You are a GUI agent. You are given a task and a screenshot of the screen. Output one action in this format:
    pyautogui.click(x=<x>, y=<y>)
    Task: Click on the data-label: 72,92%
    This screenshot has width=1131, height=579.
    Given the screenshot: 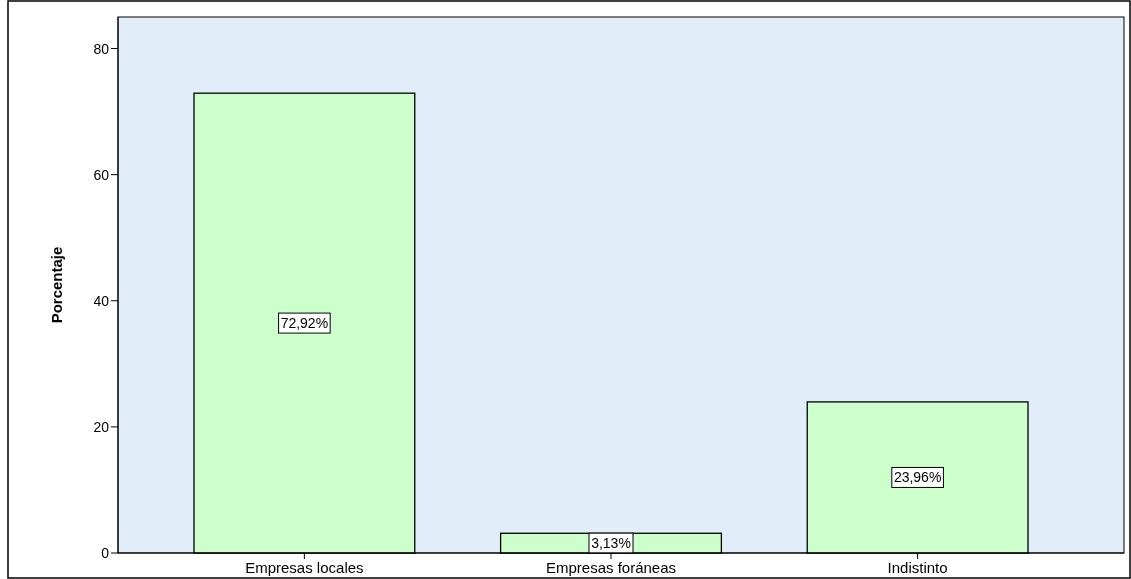 What is the action you would take?
    pyautogui.click(x=304, y=323)
    